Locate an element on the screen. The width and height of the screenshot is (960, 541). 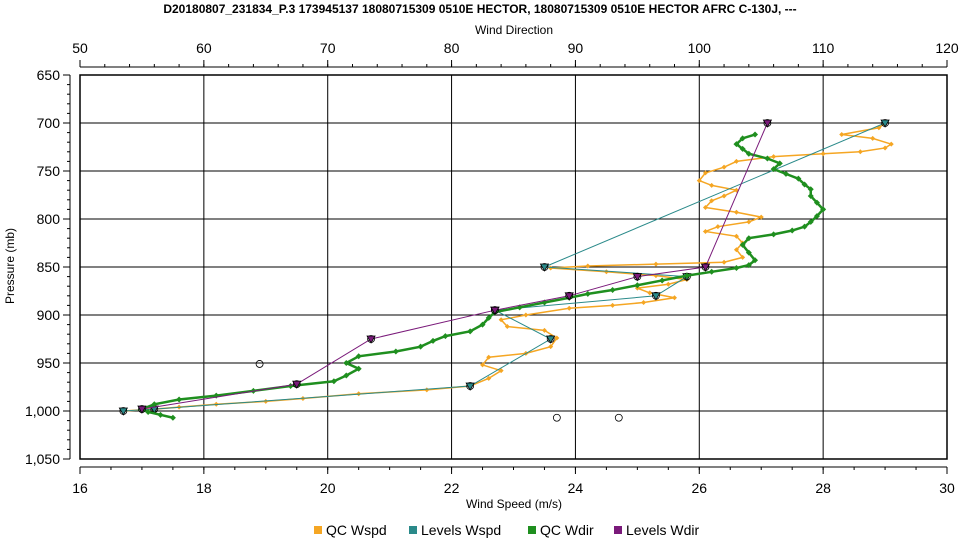
x2-tick-label: 60 is located at coordinates (204, 48).